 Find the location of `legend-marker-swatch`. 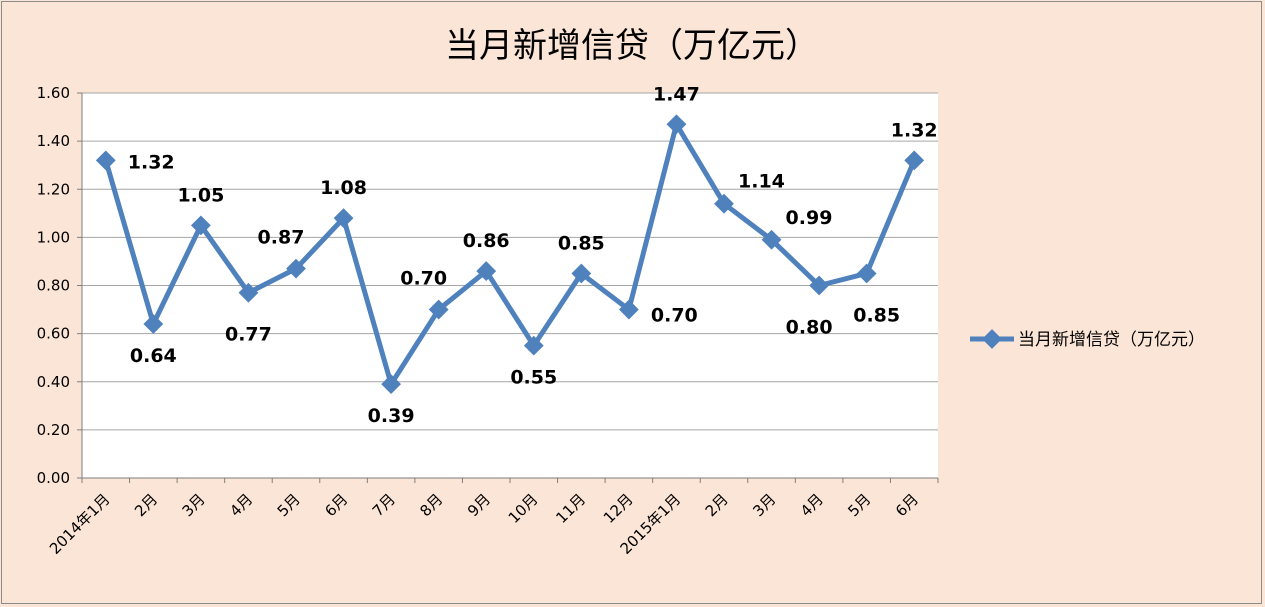

legend-marker-swatch is located at coordinates (992, 339).